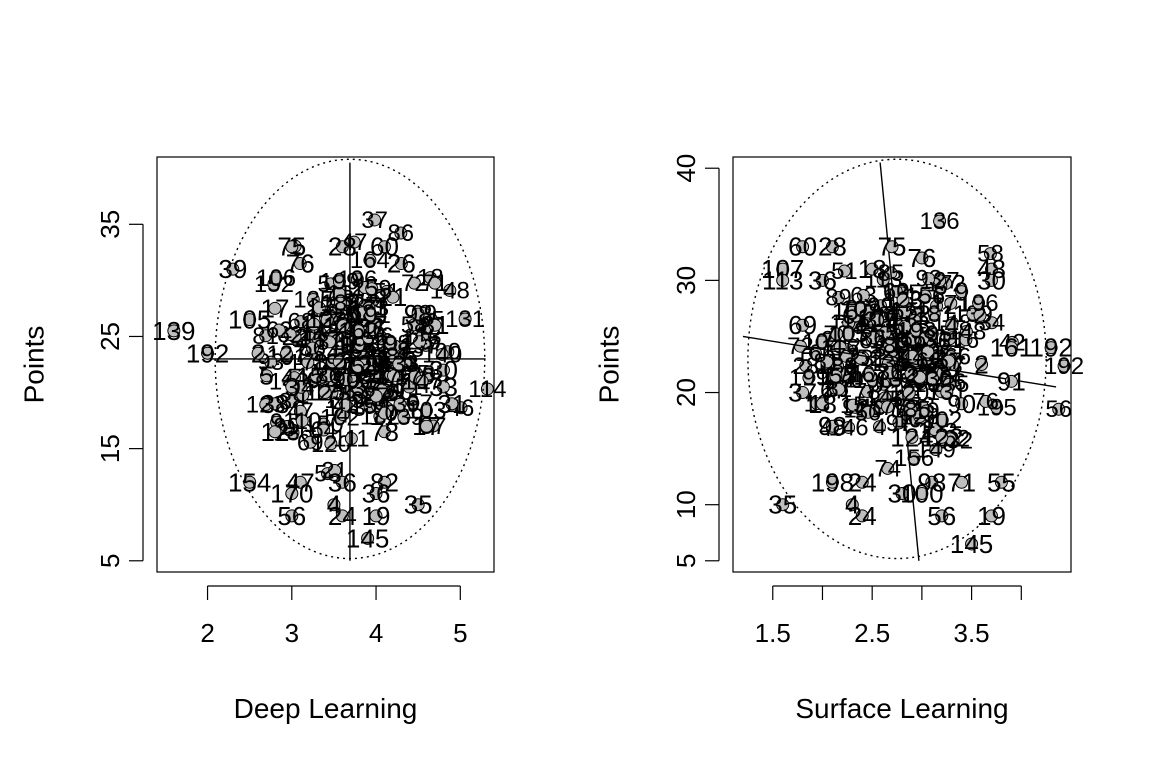 The image size is (1152, 768). I want to click on point-id-label: 3, so click(292, 387).